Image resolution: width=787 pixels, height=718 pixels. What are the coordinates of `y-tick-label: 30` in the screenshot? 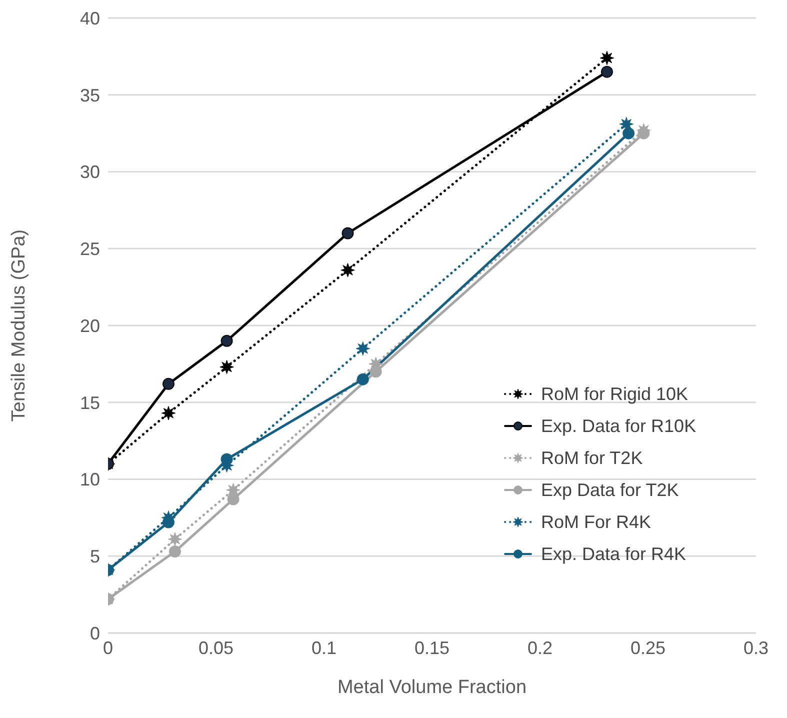 It's located at (90, 172).